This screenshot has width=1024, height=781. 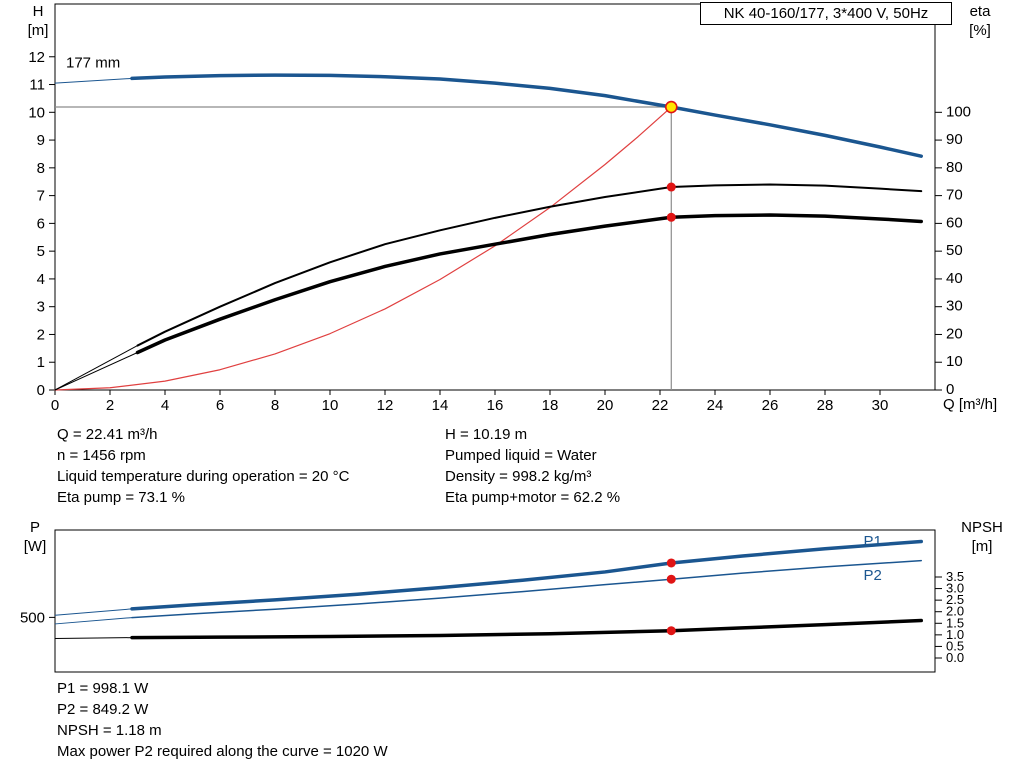 What do you see at coordinates (954, 139) in the screenshot?
I see `y-right-tick-label: 90` at bounding box center [954, 139].